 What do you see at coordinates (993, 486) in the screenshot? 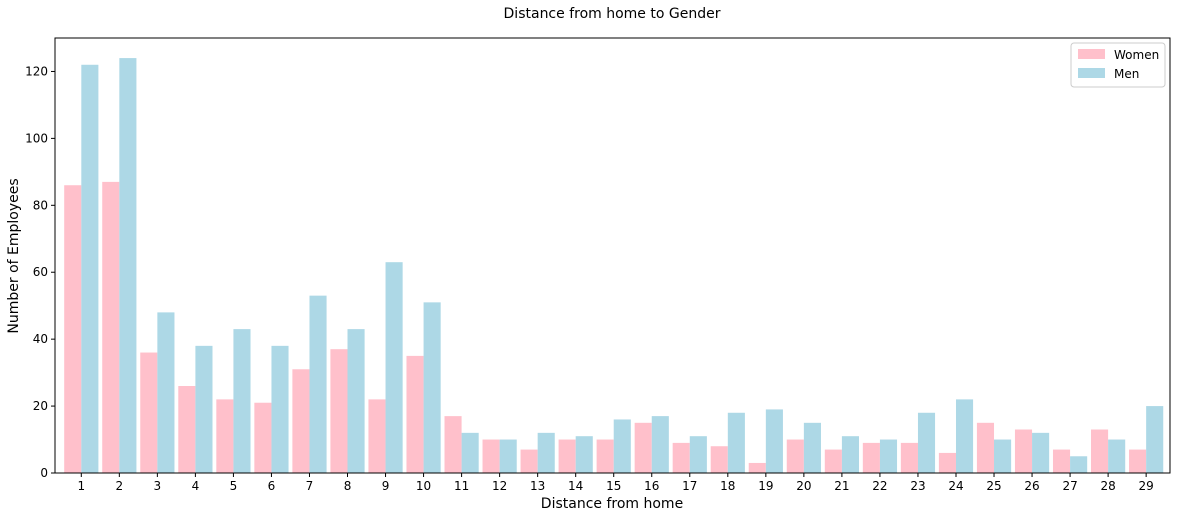
I see `x-tick-label: 25` at bounding box center [993, 486].